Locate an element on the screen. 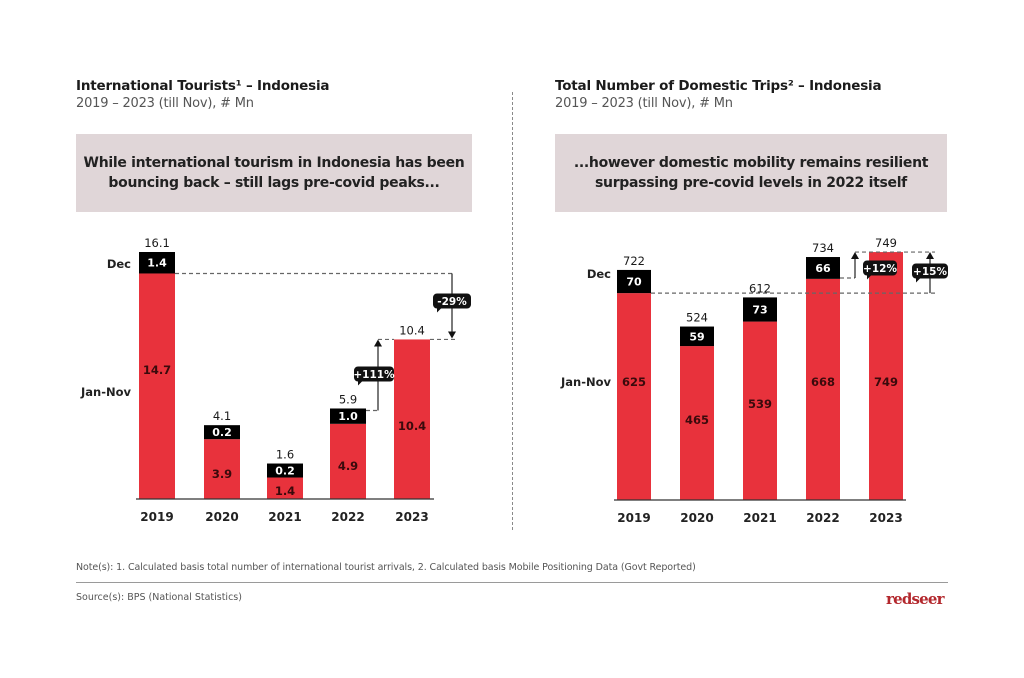  chart2-badge-plus-12-bg is located at coordinates (880, 270).